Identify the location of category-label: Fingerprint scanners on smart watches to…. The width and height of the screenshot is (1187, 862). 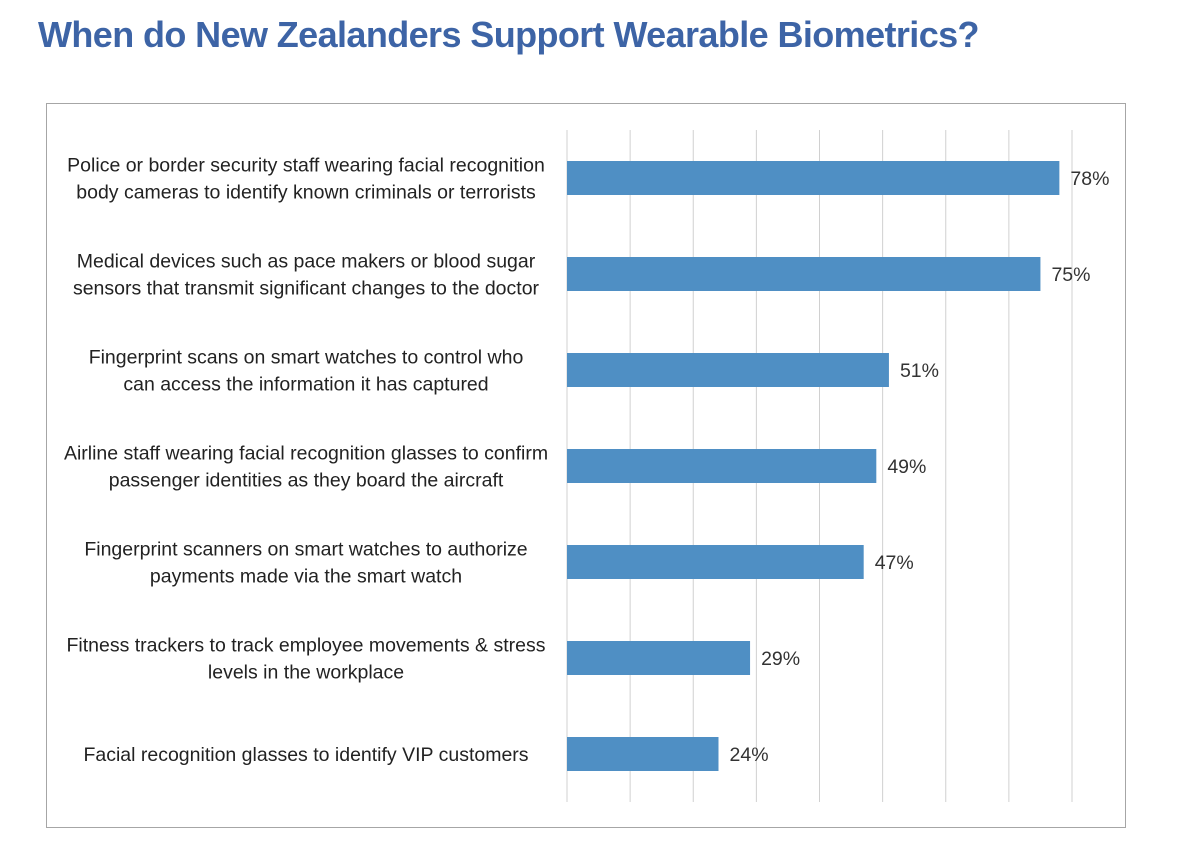
(305, 563).